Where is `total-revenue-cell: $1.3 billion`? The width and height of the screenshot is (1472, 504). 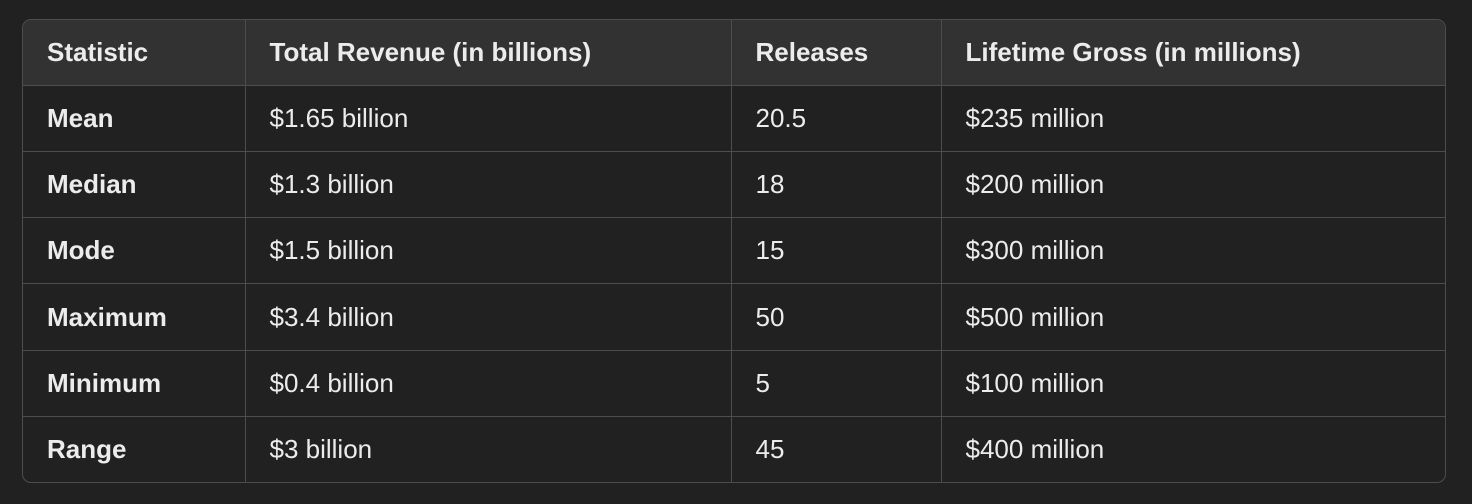 total-revenue-cell: $1.3 billion is located at coordinates (488, 185).